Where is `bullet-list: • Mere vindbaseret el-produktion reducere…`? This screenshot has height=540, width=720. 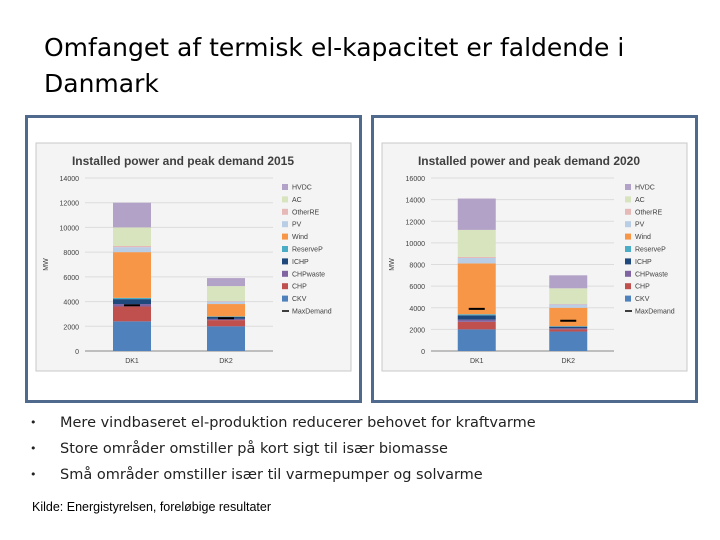 bullet-list: • Mere vindbaseret el-produktion reducere… is located at coordinates (368, 449).